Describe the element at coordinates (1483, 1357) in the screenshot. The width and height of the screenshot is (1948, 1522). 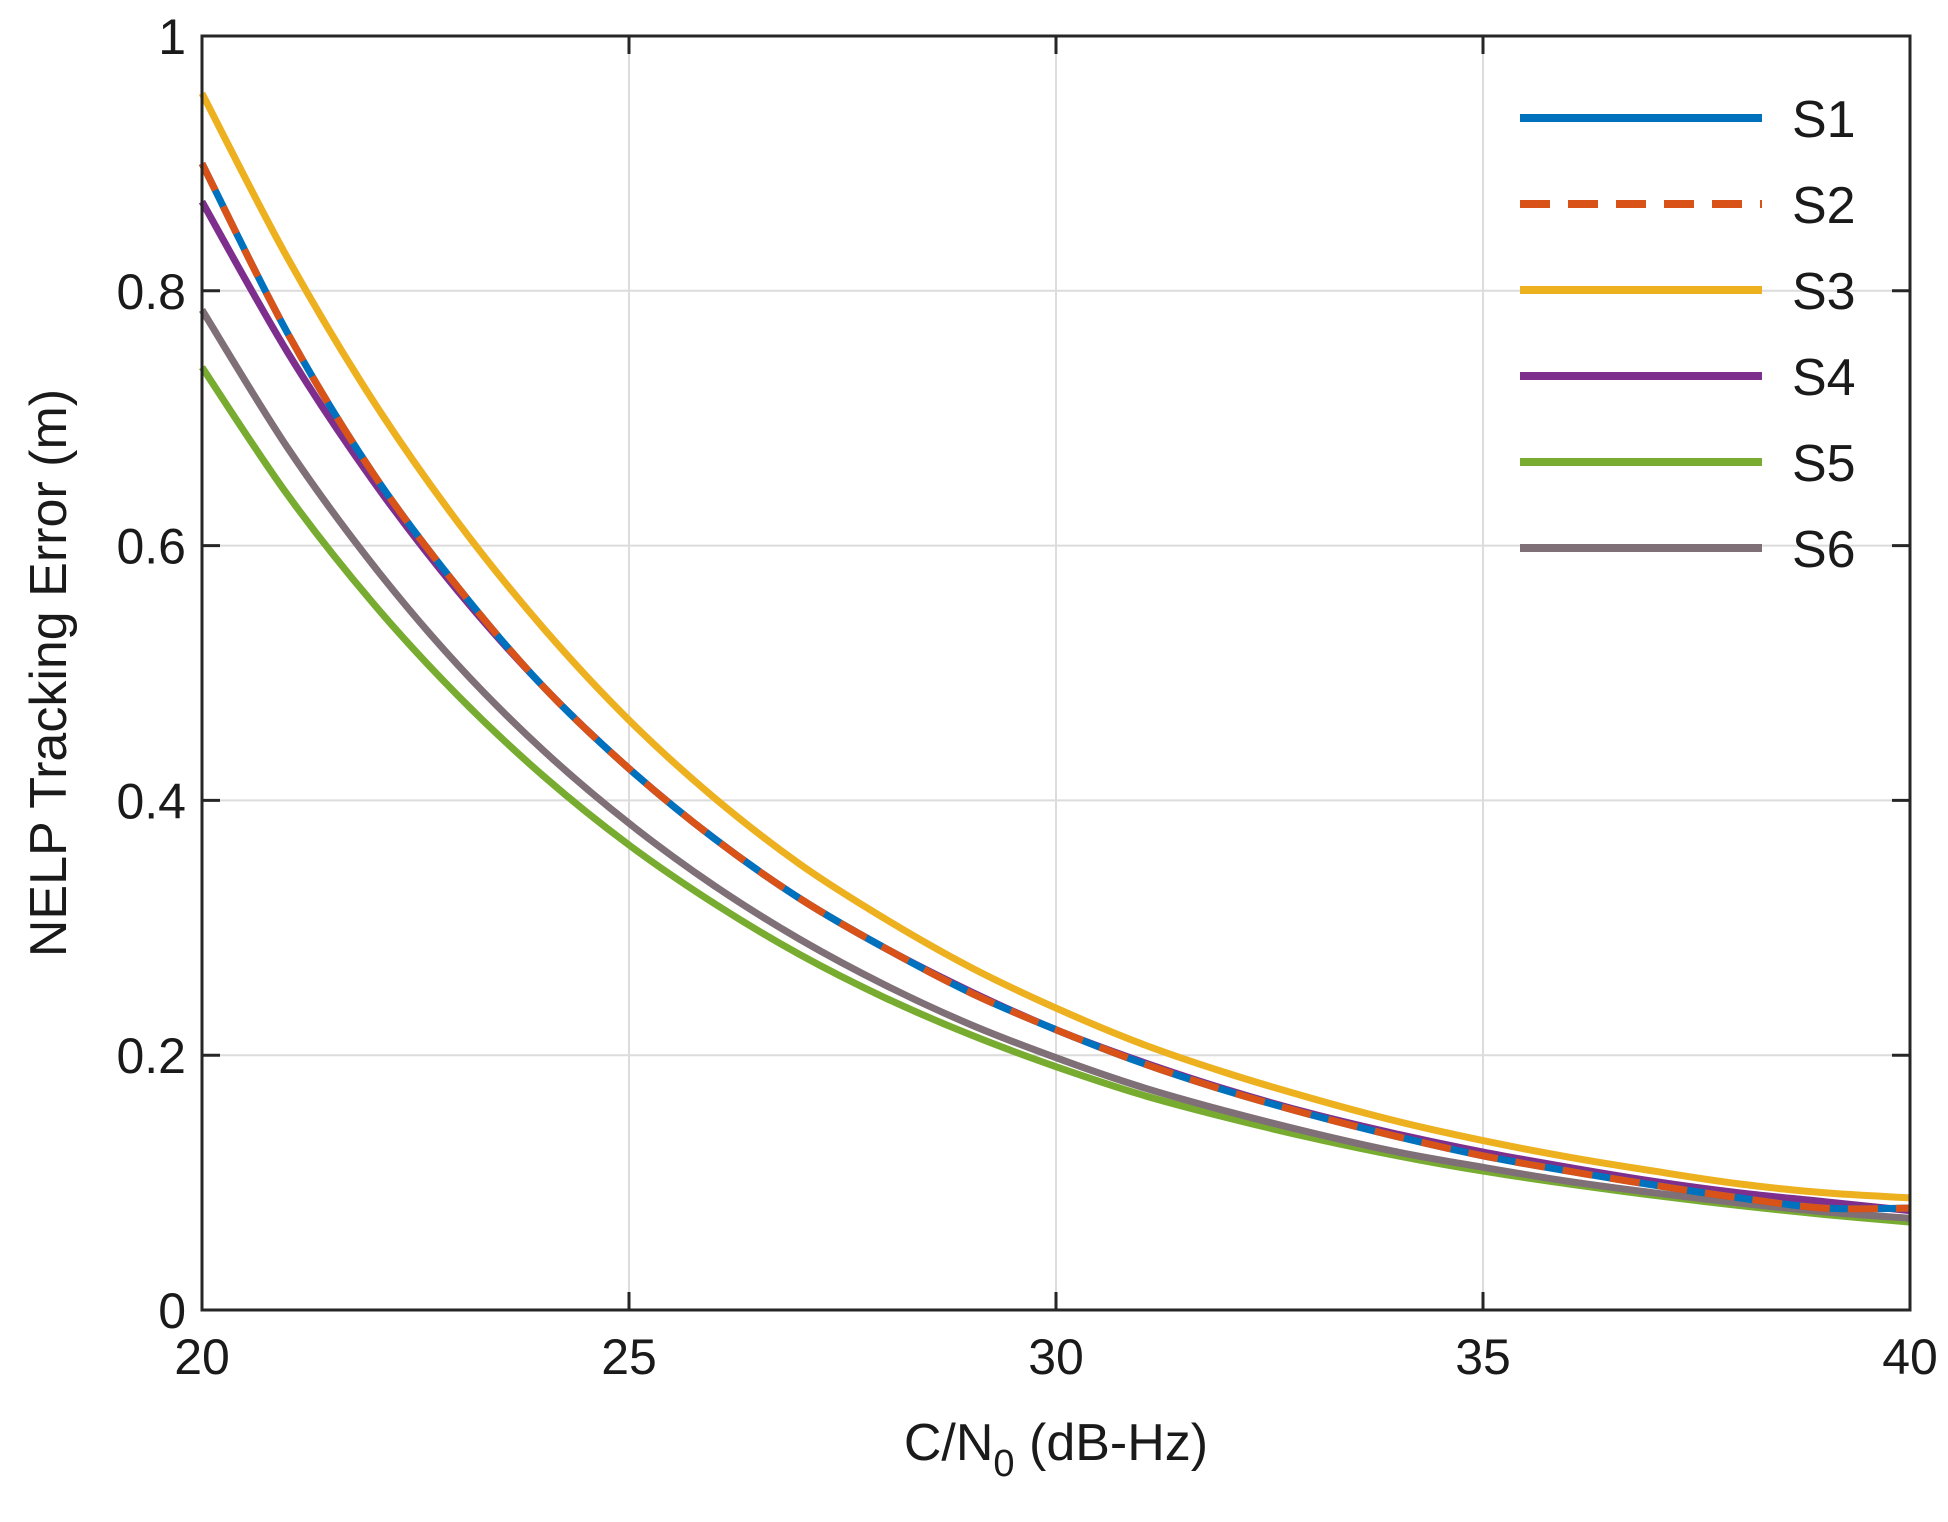
I see `x-tick-label: 35` at that location.